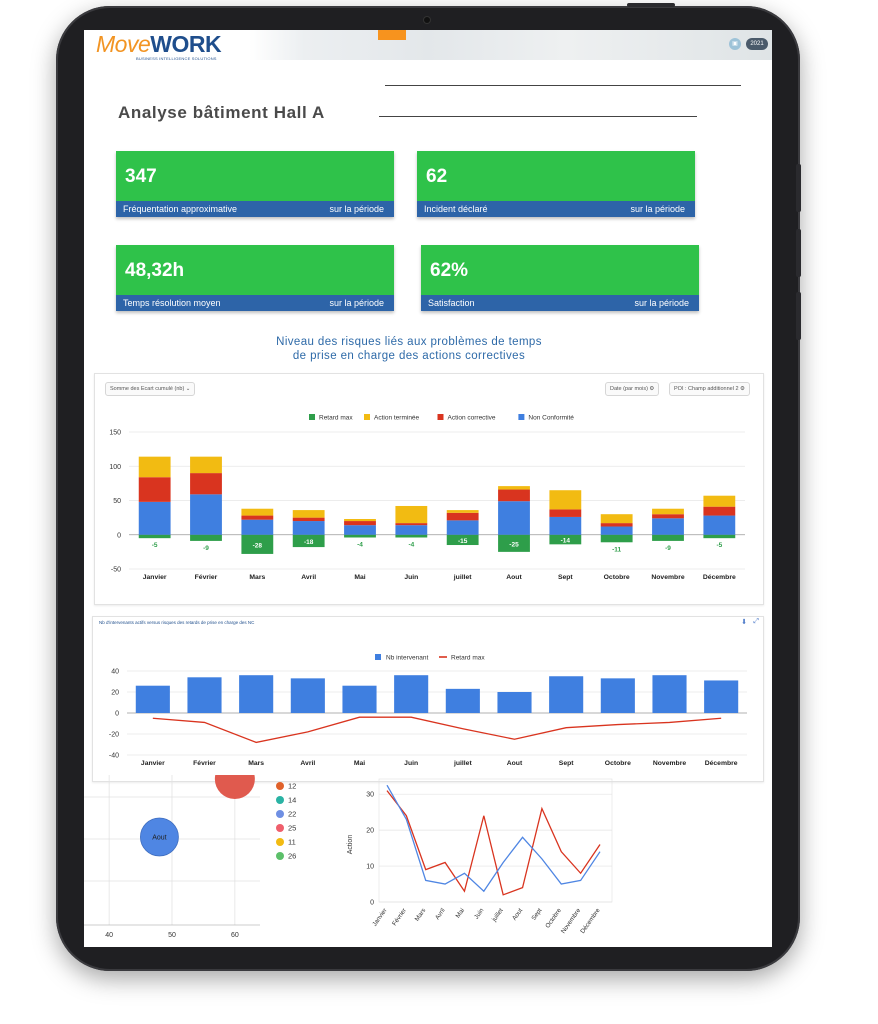 Image resolution: width=878 pixels, height=1024 pixels. I want to click on measure-select: Somme des Ecart cumulé (nb) ⌄, so click(150, 389).